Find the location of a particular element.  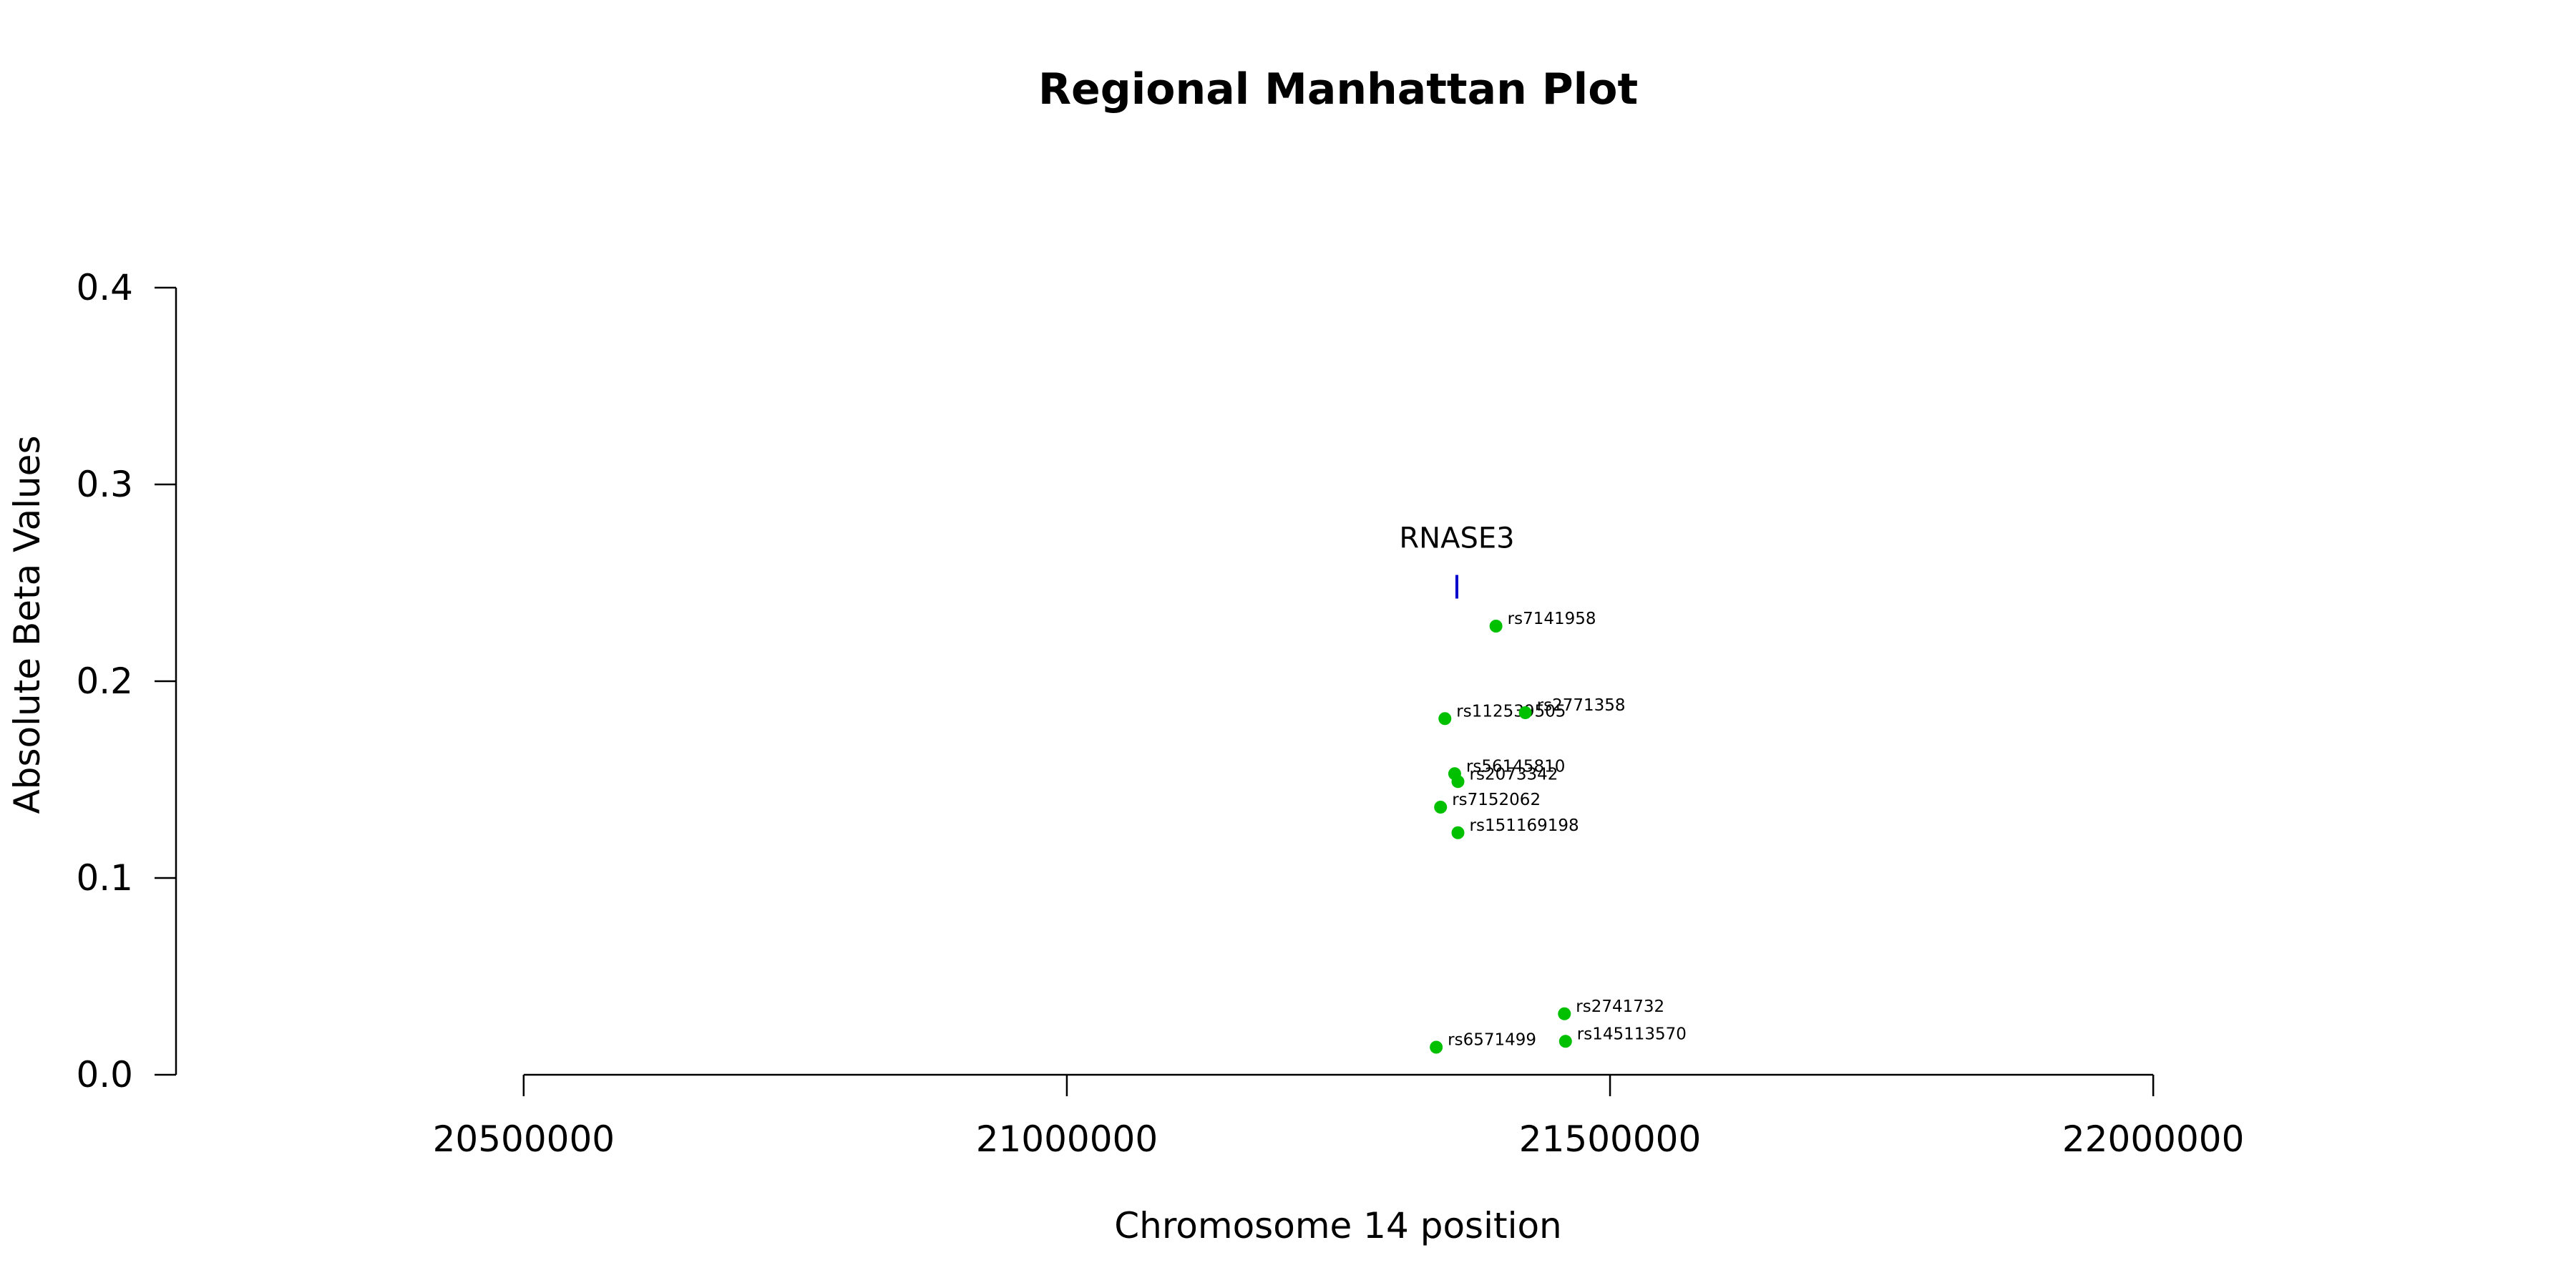

snp-label: rs7152062 is located at coordinates (1496, 800).